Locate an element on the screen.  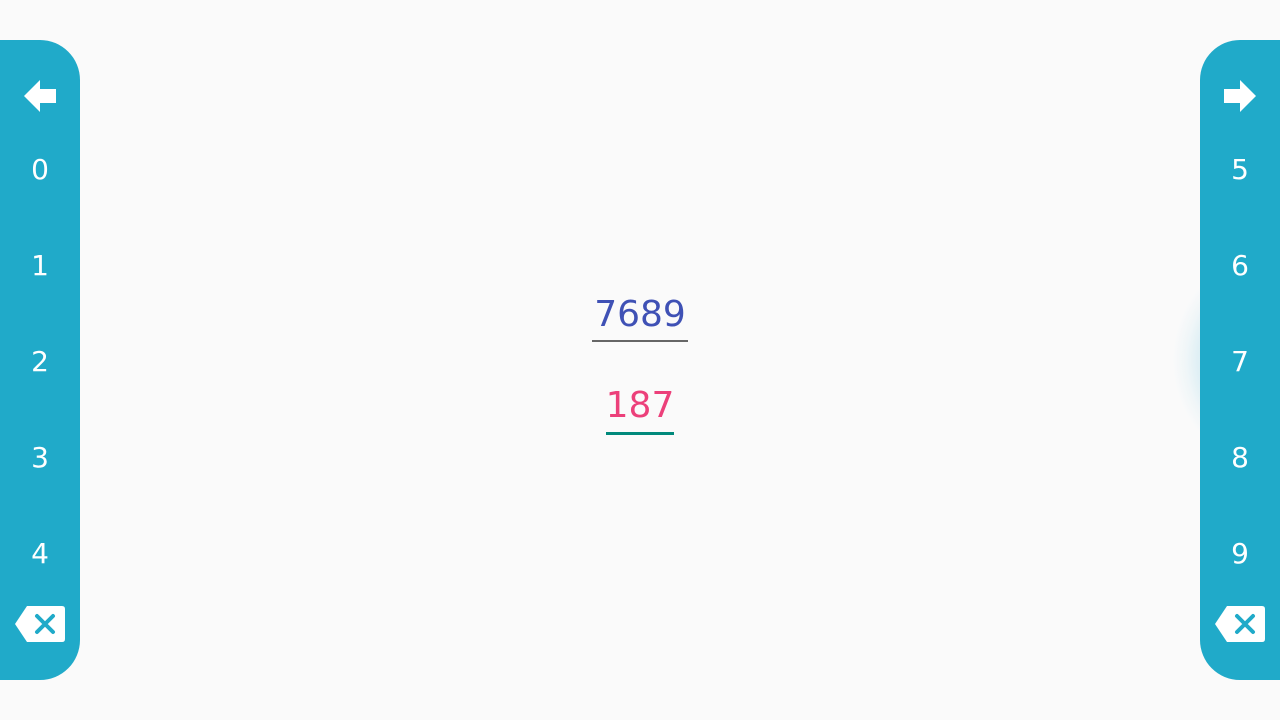
digit-button-3: 3 is located at coordinates (40, 457).